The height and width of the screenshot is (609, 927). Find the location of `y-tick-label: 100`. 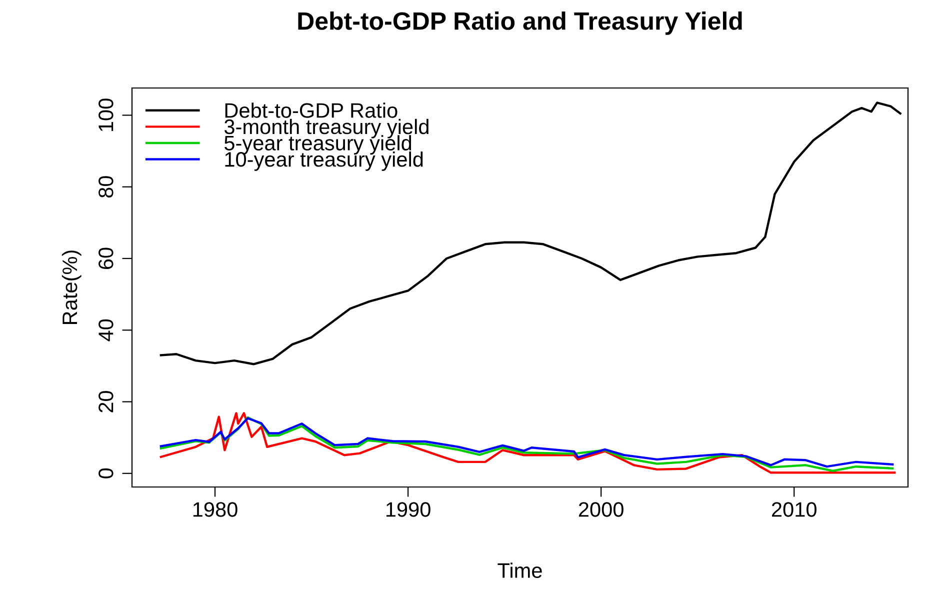

y-tick-label: 100 is located at coordinates (106, 115).